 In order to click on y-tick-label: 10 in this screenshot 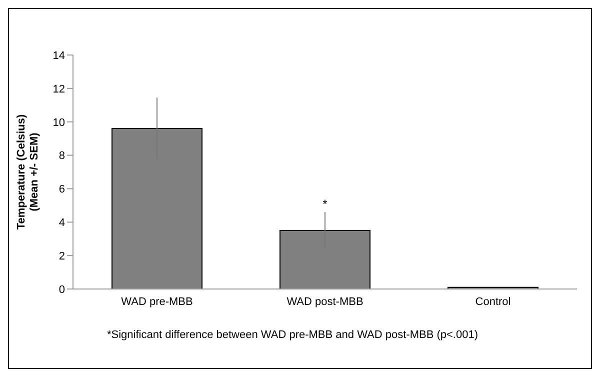, I will do `click(58, 122)`.